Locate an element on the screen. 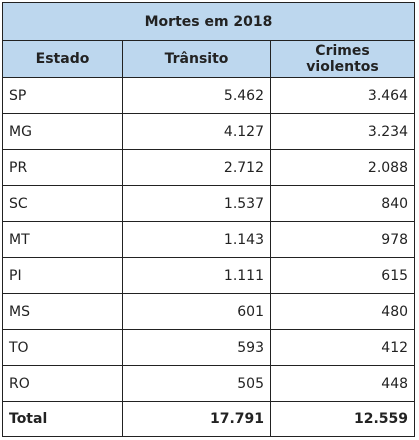  cell-estado: RO is located at coordinates (62, 383).